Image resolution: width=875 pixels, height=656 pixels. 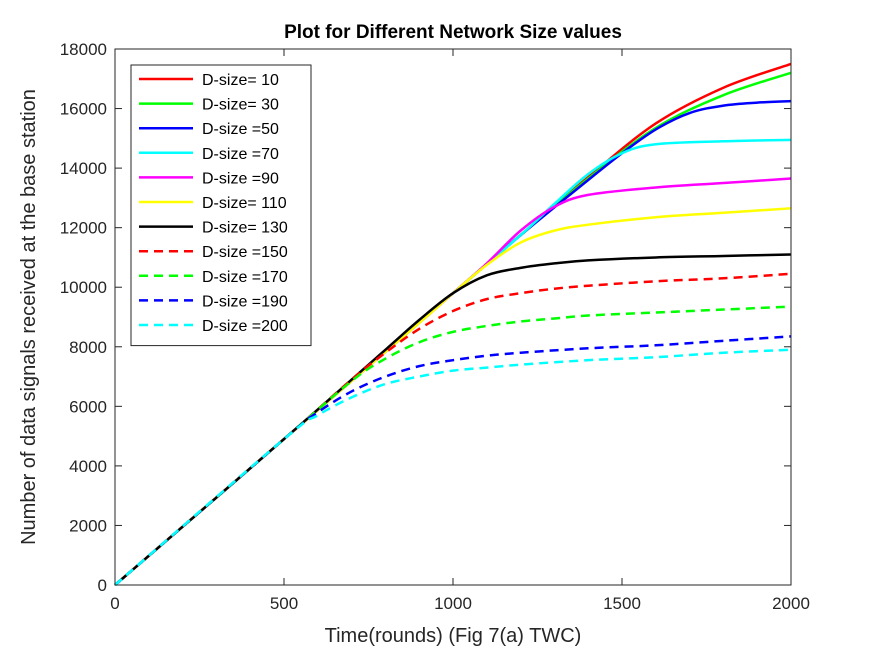 What do you see at coordinates (245, 301) in the screenshot?
I see `legend-label: D-size =190` at bounding box center [245, 301].